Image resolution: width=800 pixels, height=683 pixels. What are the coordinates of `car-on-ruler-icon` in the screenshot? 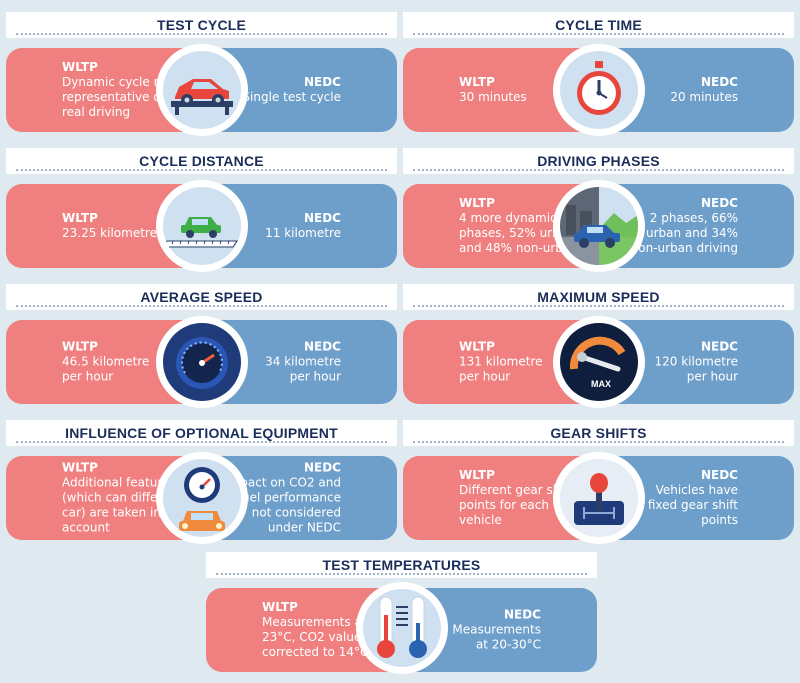 It's located at (201, 226).